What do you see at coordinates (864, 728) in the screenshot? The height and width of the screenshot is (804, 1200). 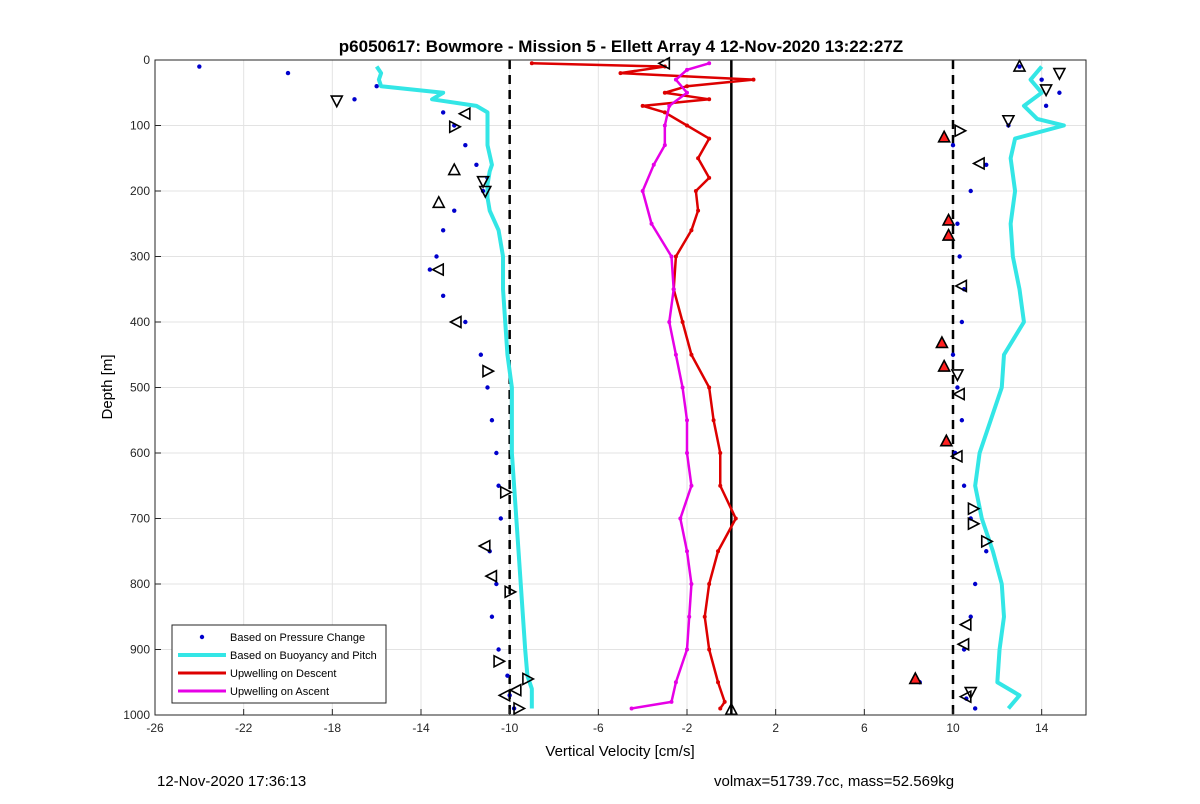 I see `x-tick-label: 6` at bounding box center [864, 728].